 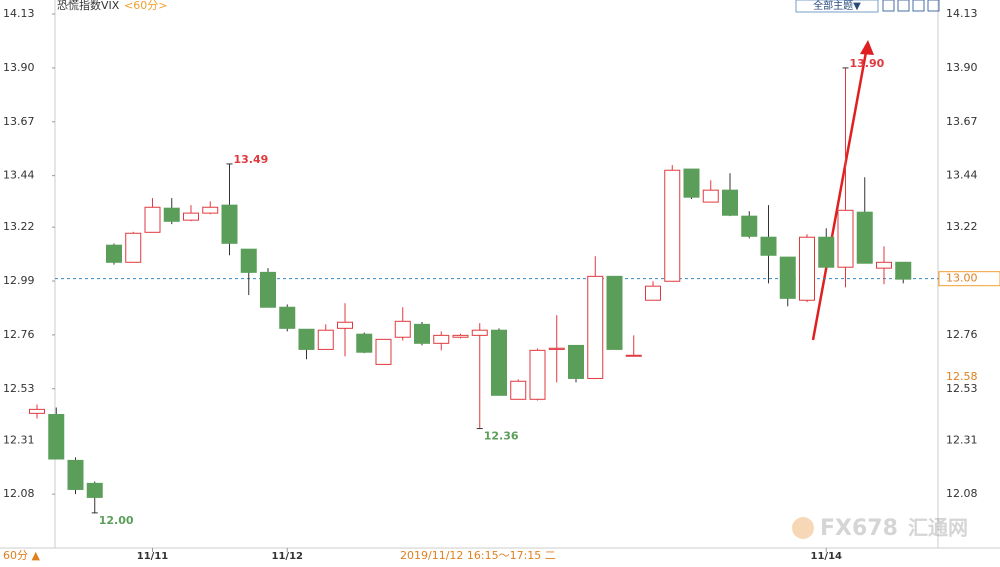 I want to click on extreme-label: 12.00, so click(x=116, y=520).